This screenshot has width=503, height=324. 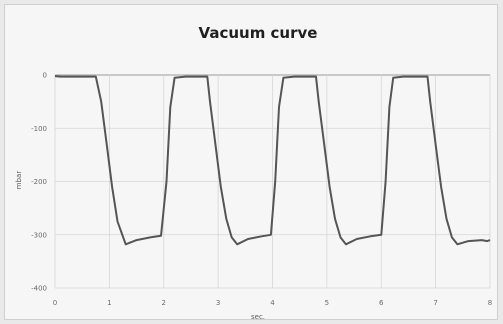 I want to click on x-tick-labels: 0 1 2 3 4 5 6 7 8, so click(x=272, y=303).